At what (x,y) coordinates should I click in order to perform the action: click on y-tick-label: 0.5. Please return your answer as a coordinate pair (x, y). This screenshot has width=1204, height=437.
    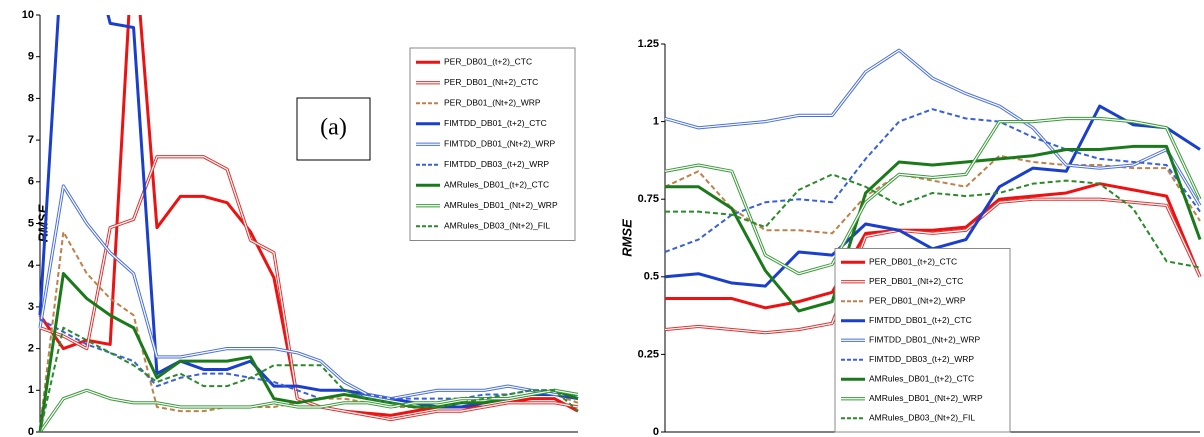
    Looking at the image, I should click on (651, 277).